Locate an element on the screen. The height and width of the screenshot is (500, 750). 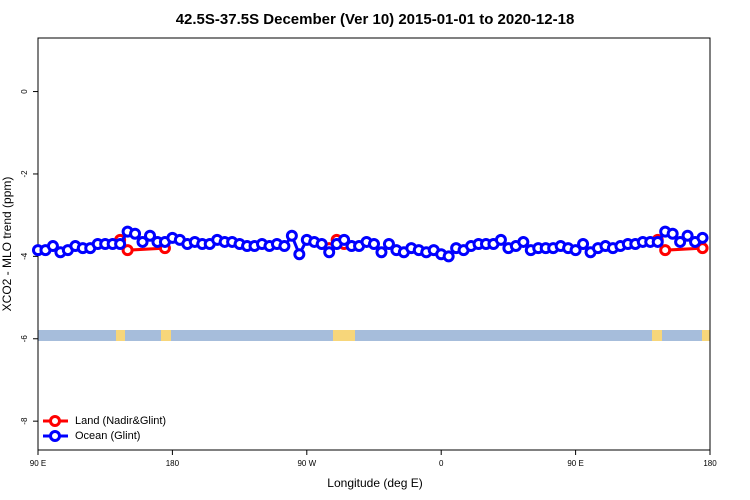
x-tick-label: 0 is located at coordinates (441, 463).